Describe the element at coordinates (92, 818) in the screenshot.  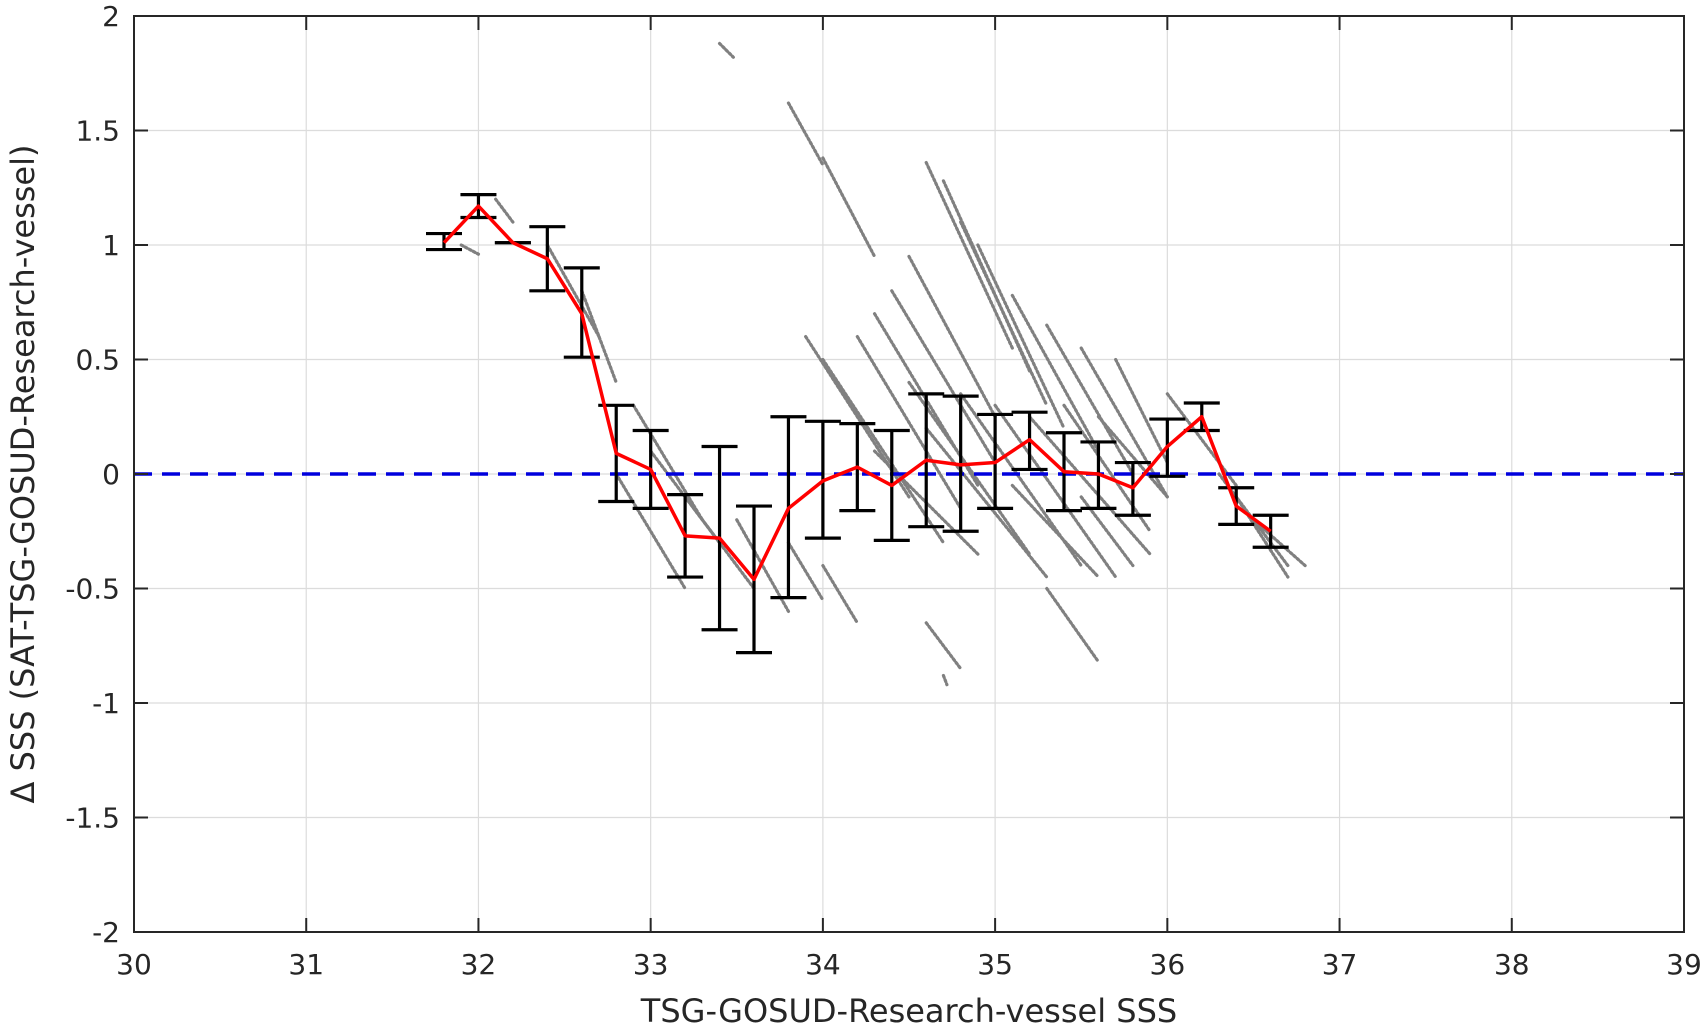
I see `y-tick-label: -1.5` at that location.